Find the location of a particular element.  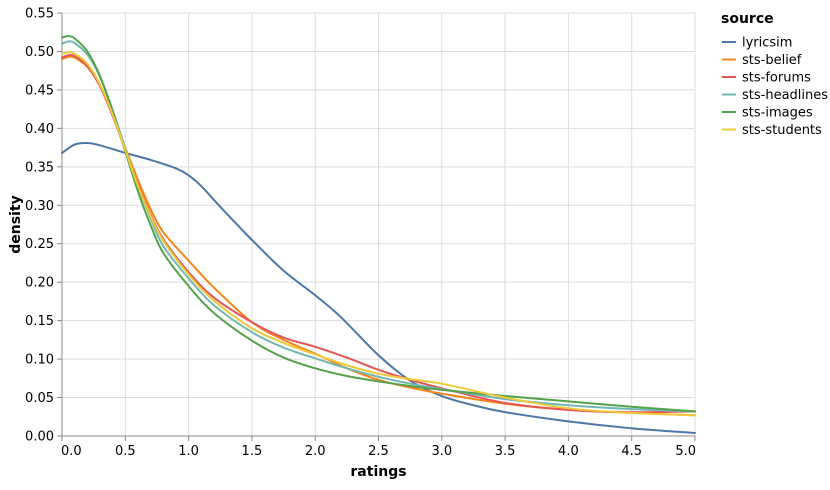

x-tick-label: 2.5 is located at coordinates (378, 451).